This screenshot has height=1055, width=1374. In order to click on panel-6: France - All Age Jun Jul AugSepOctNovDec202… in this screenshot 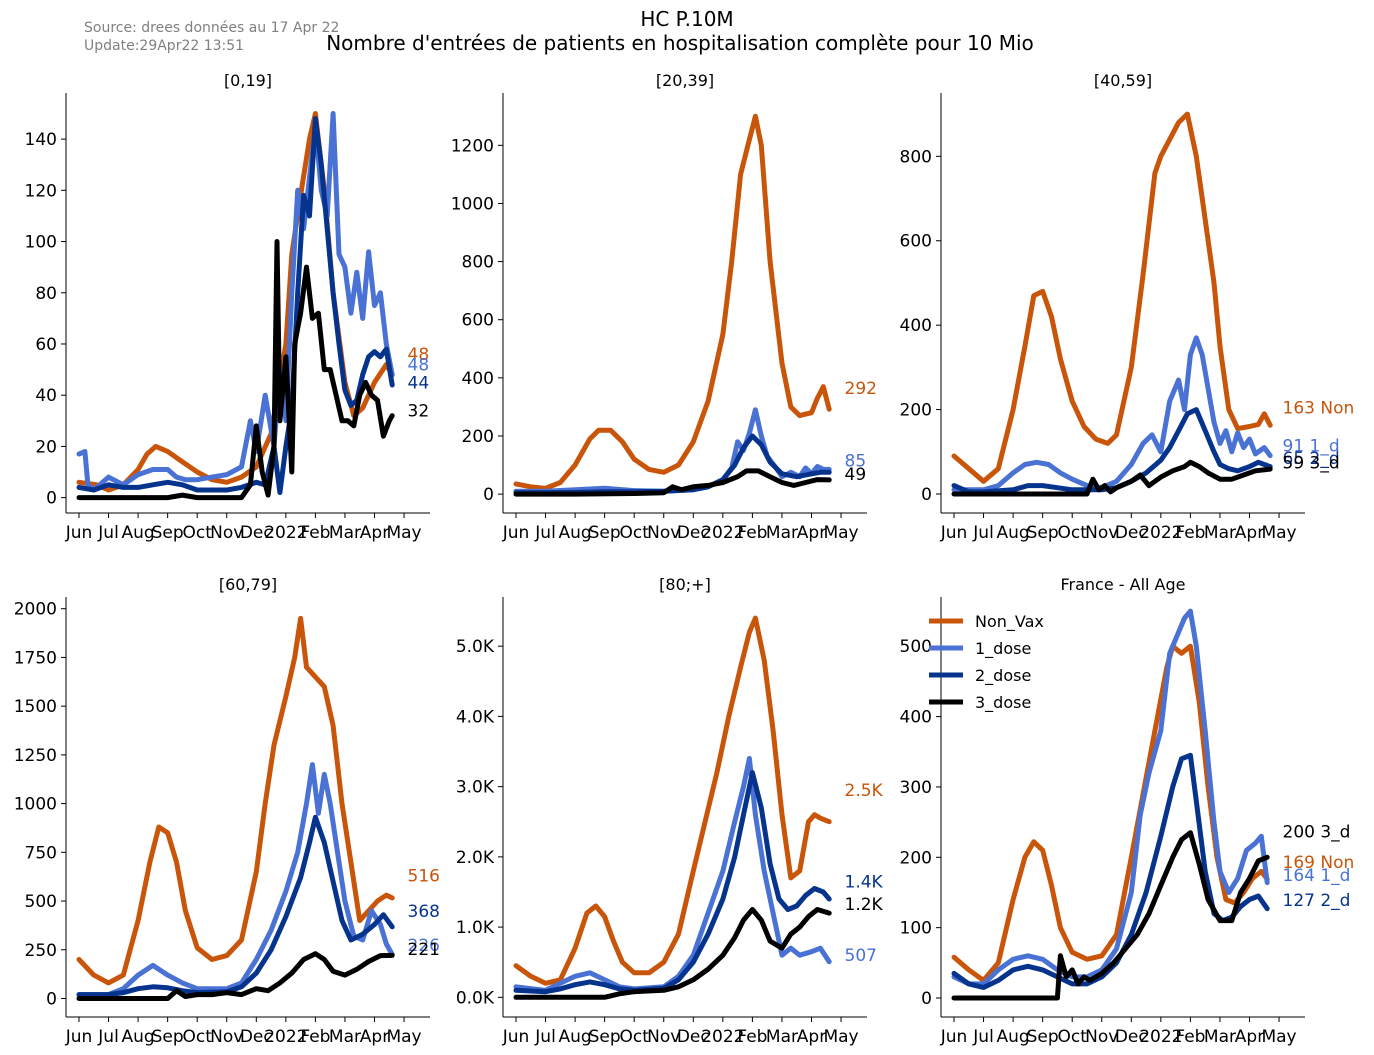, I will do `click(1127, 811)`.